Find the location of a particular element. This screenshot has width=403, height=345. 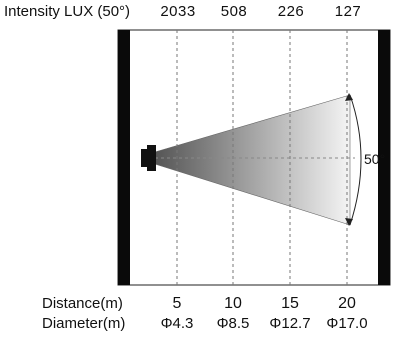

angle-arc is located at coordinates (355, 160).